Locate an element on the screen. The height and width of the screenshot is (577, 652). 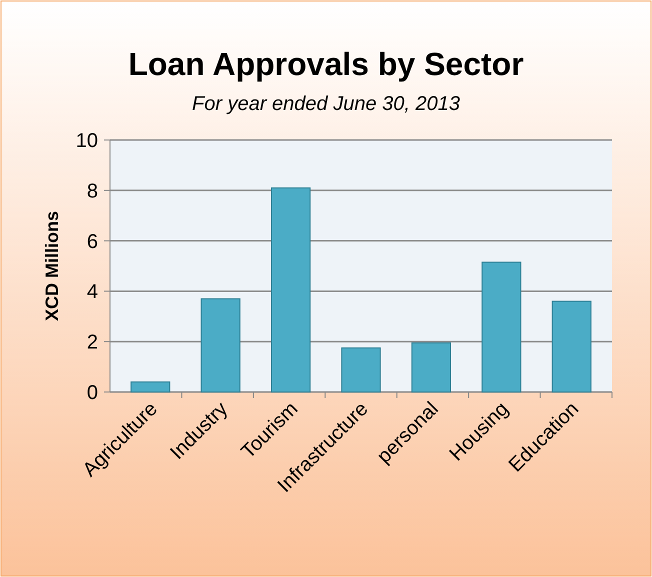
y-tick-label: 10 is located at coordinates (87, 141).